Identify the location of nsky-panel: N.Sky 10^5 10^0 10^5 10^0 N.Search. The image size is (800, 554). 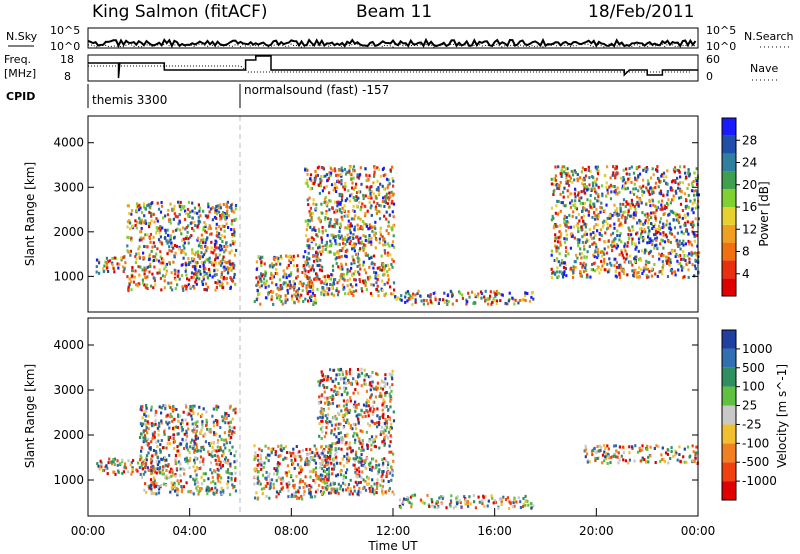
(400, 38).